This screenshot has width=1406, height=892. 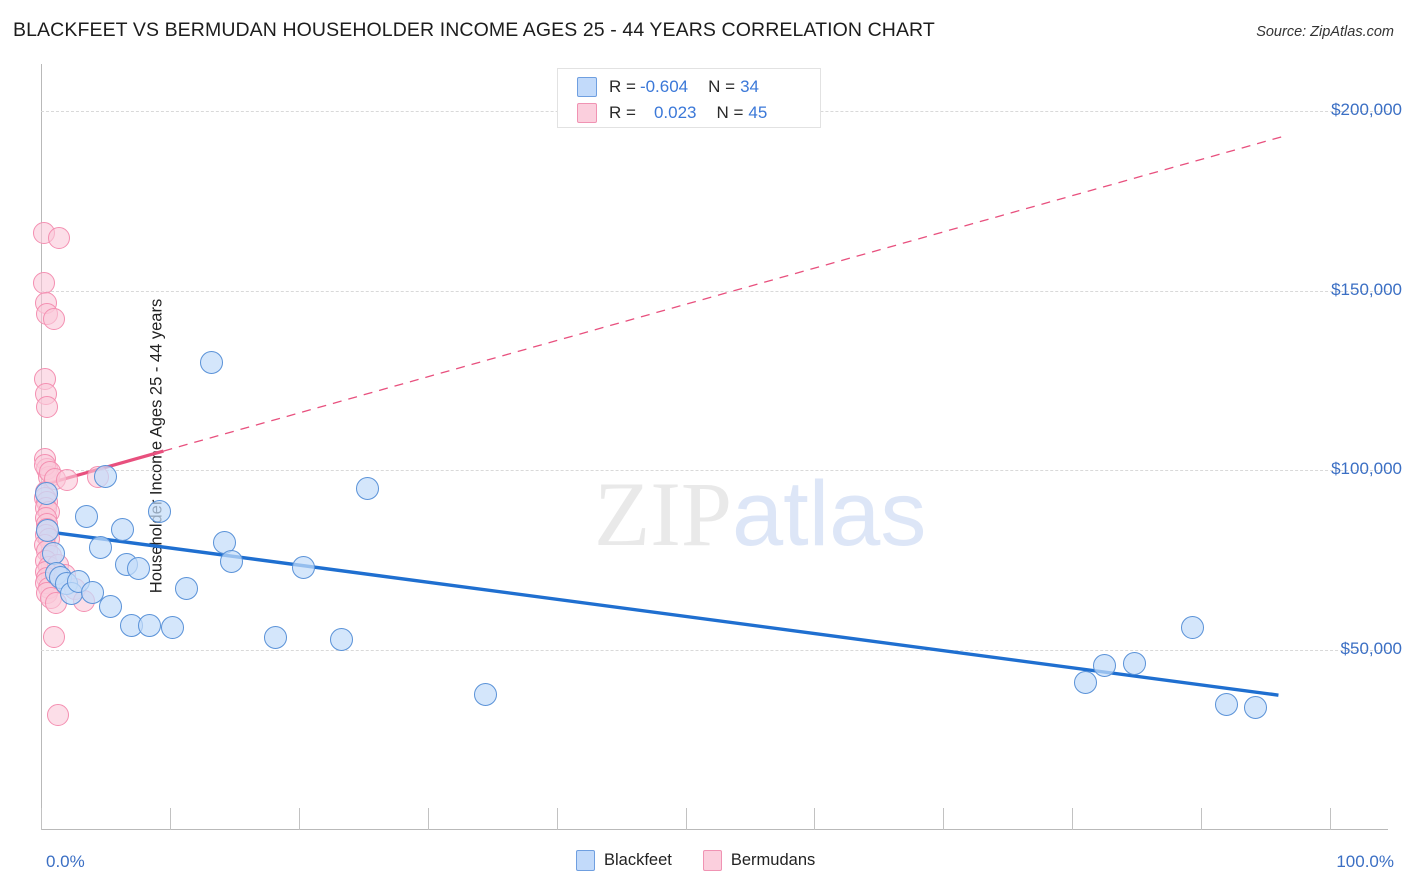 I want to click on bermudans-r-label: R =, so click(x=622, y=112).